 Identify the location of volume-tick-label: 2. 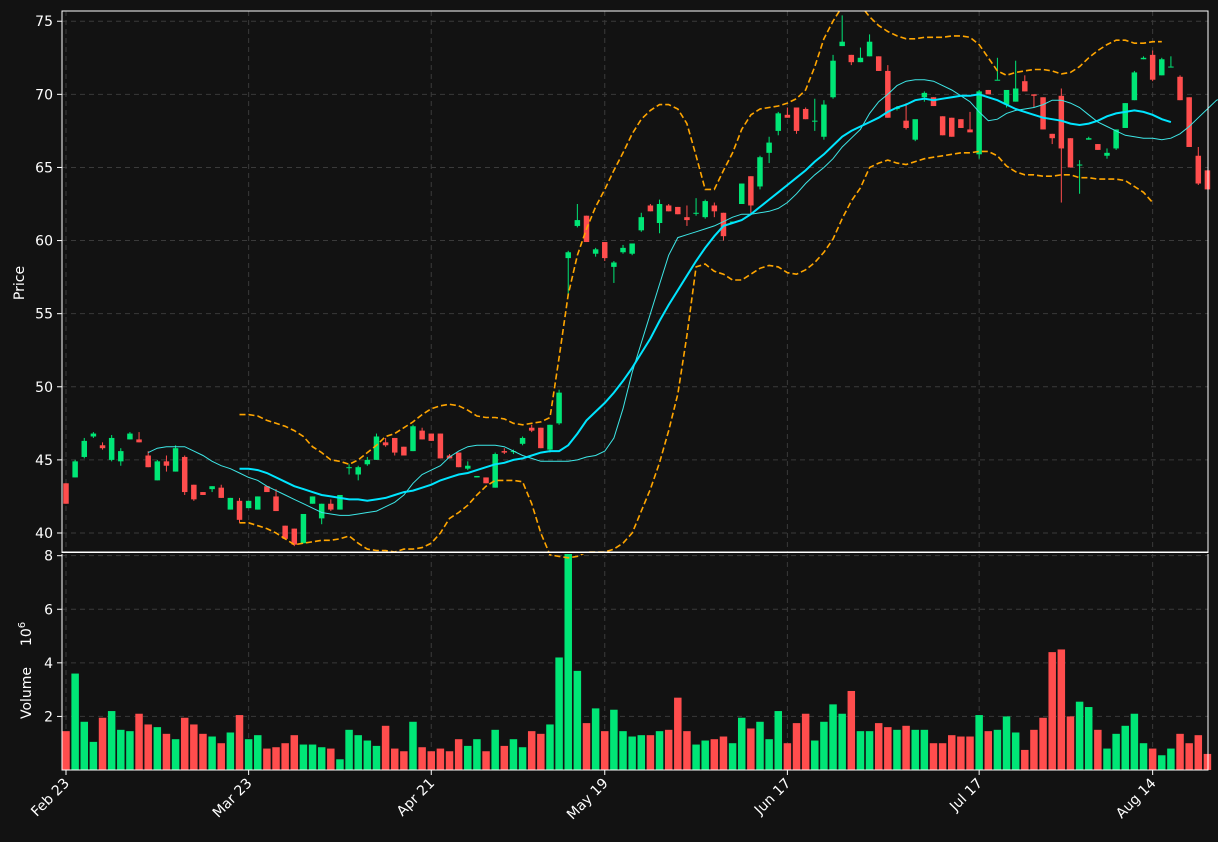
(48, 717).